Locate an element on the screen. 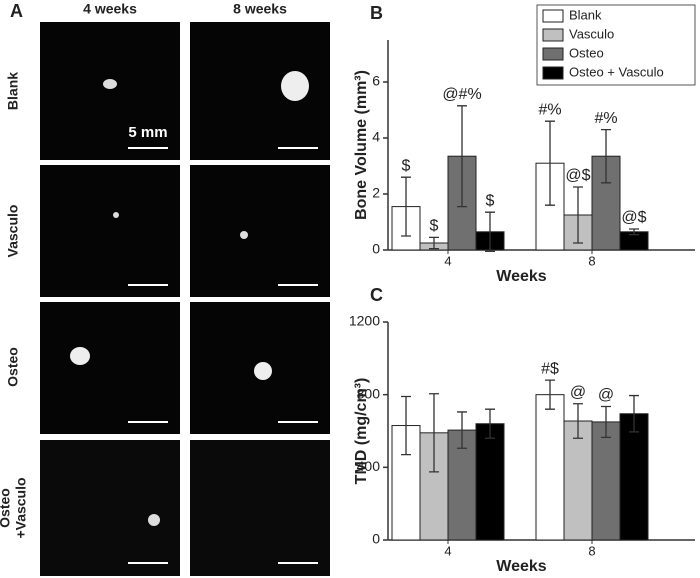 The height and width of the screenshot is (578, 700). panel-label: B is located at coordinates (376, 13).